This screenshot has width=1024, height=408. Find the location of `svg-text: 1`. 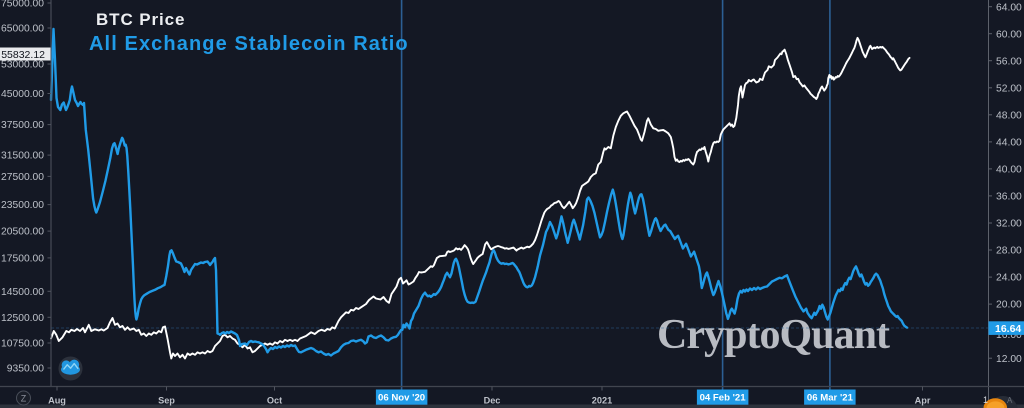

svg-text: 1 is located at coordinates (985, 400).